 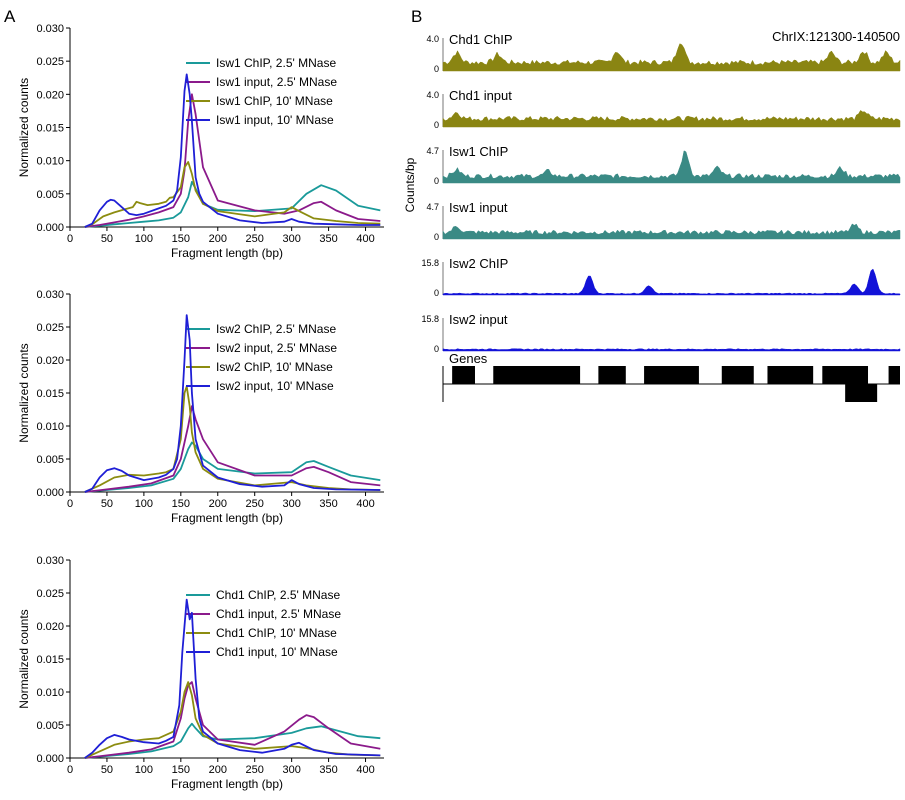 I want to click on x-tick-label: 150, so click(x=181, y=770).